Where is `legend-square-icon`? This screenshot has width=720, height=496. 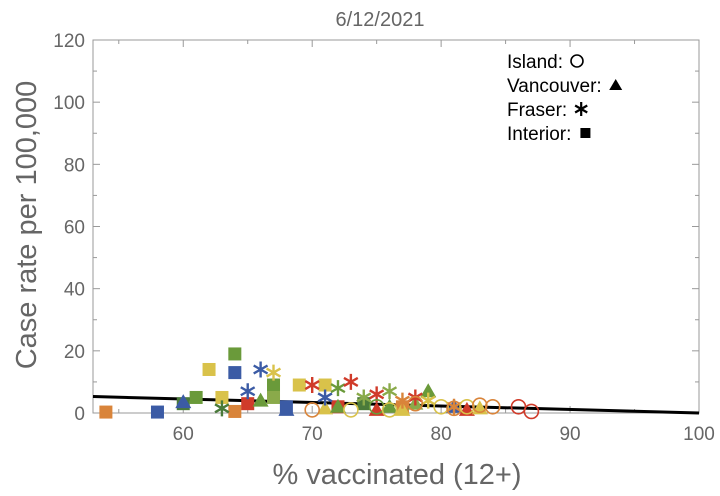 legend-square-icon is located at coordinates (585, 133).